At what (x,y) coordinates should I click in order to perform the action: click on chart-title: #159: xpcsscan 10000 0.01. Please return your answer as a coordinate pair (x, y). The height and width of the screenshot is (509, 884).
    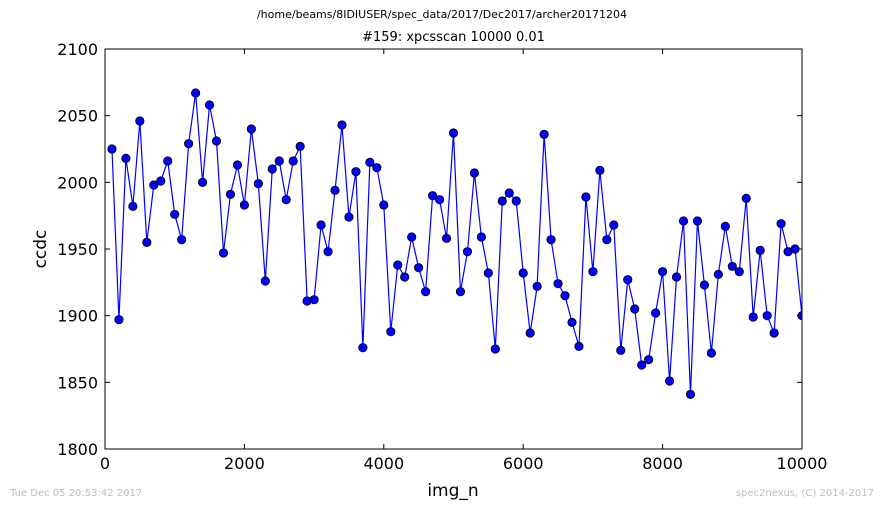
    Looking at the image, I should click on (453, 37).